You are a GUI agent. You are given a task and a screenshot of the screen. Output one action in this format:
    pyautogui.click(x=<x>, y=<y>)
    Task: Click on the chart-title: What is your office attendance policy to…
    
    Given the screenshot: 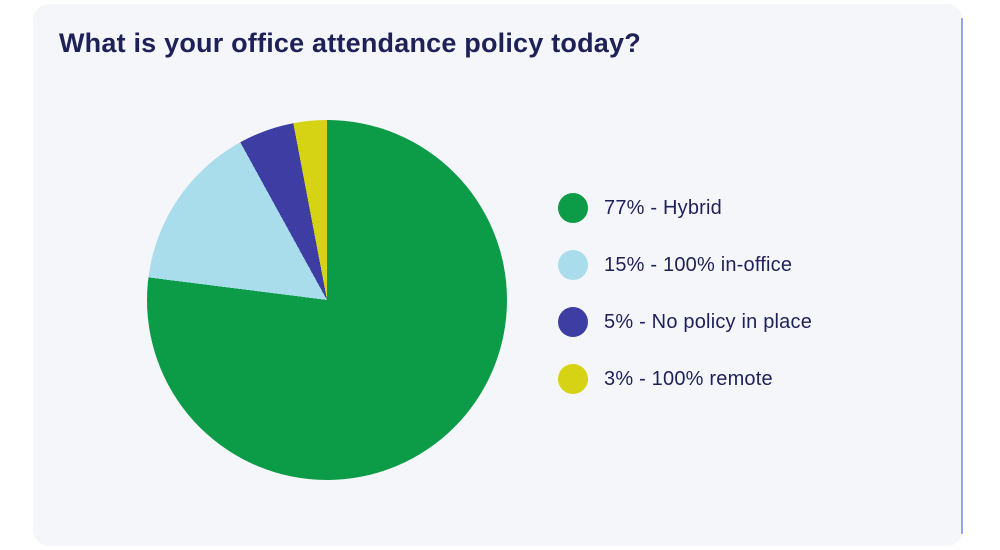 What is the action you would take?
    pyautogui.click(x=350, y=43)
    